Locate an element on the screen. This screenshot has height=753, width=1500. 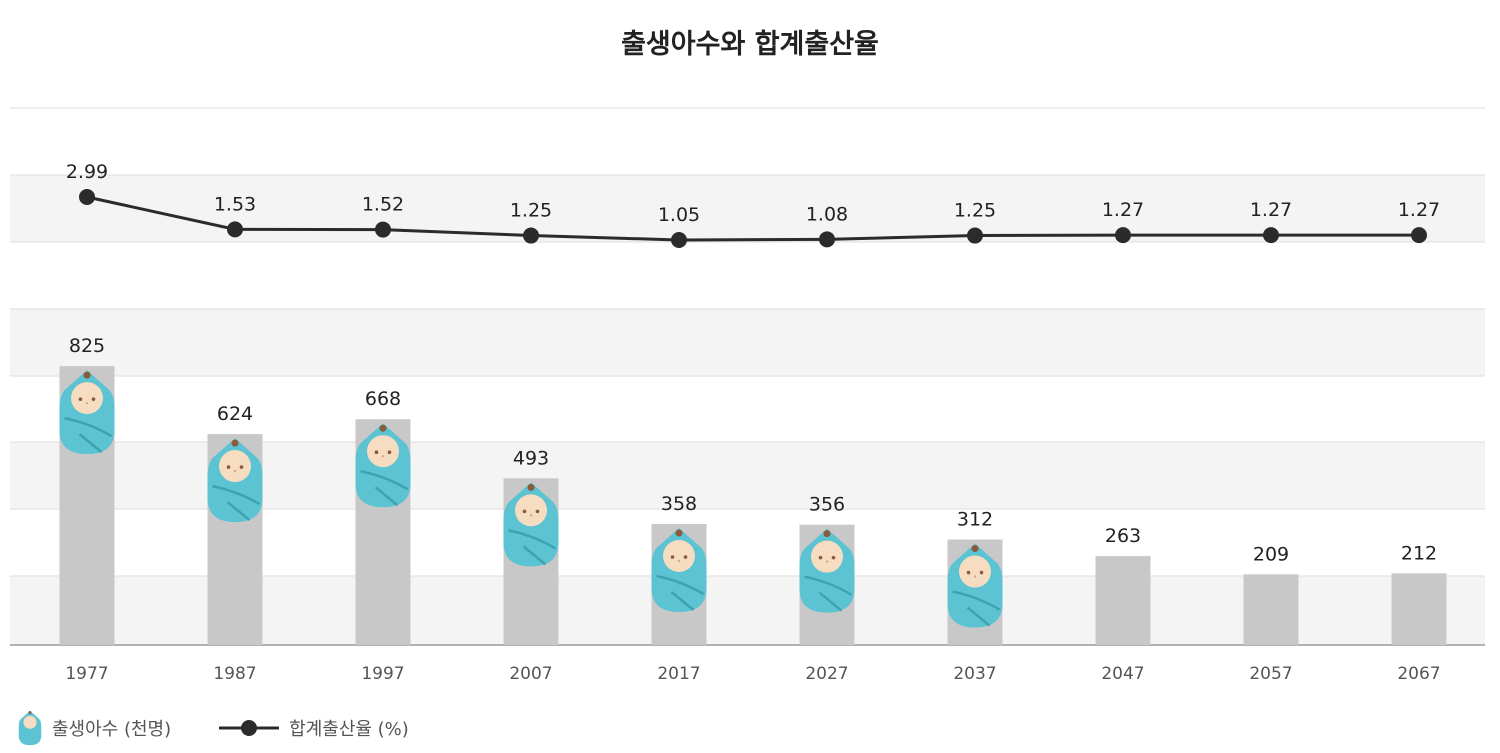
bar-value-label: 312 is located at coordinates (975, 520).